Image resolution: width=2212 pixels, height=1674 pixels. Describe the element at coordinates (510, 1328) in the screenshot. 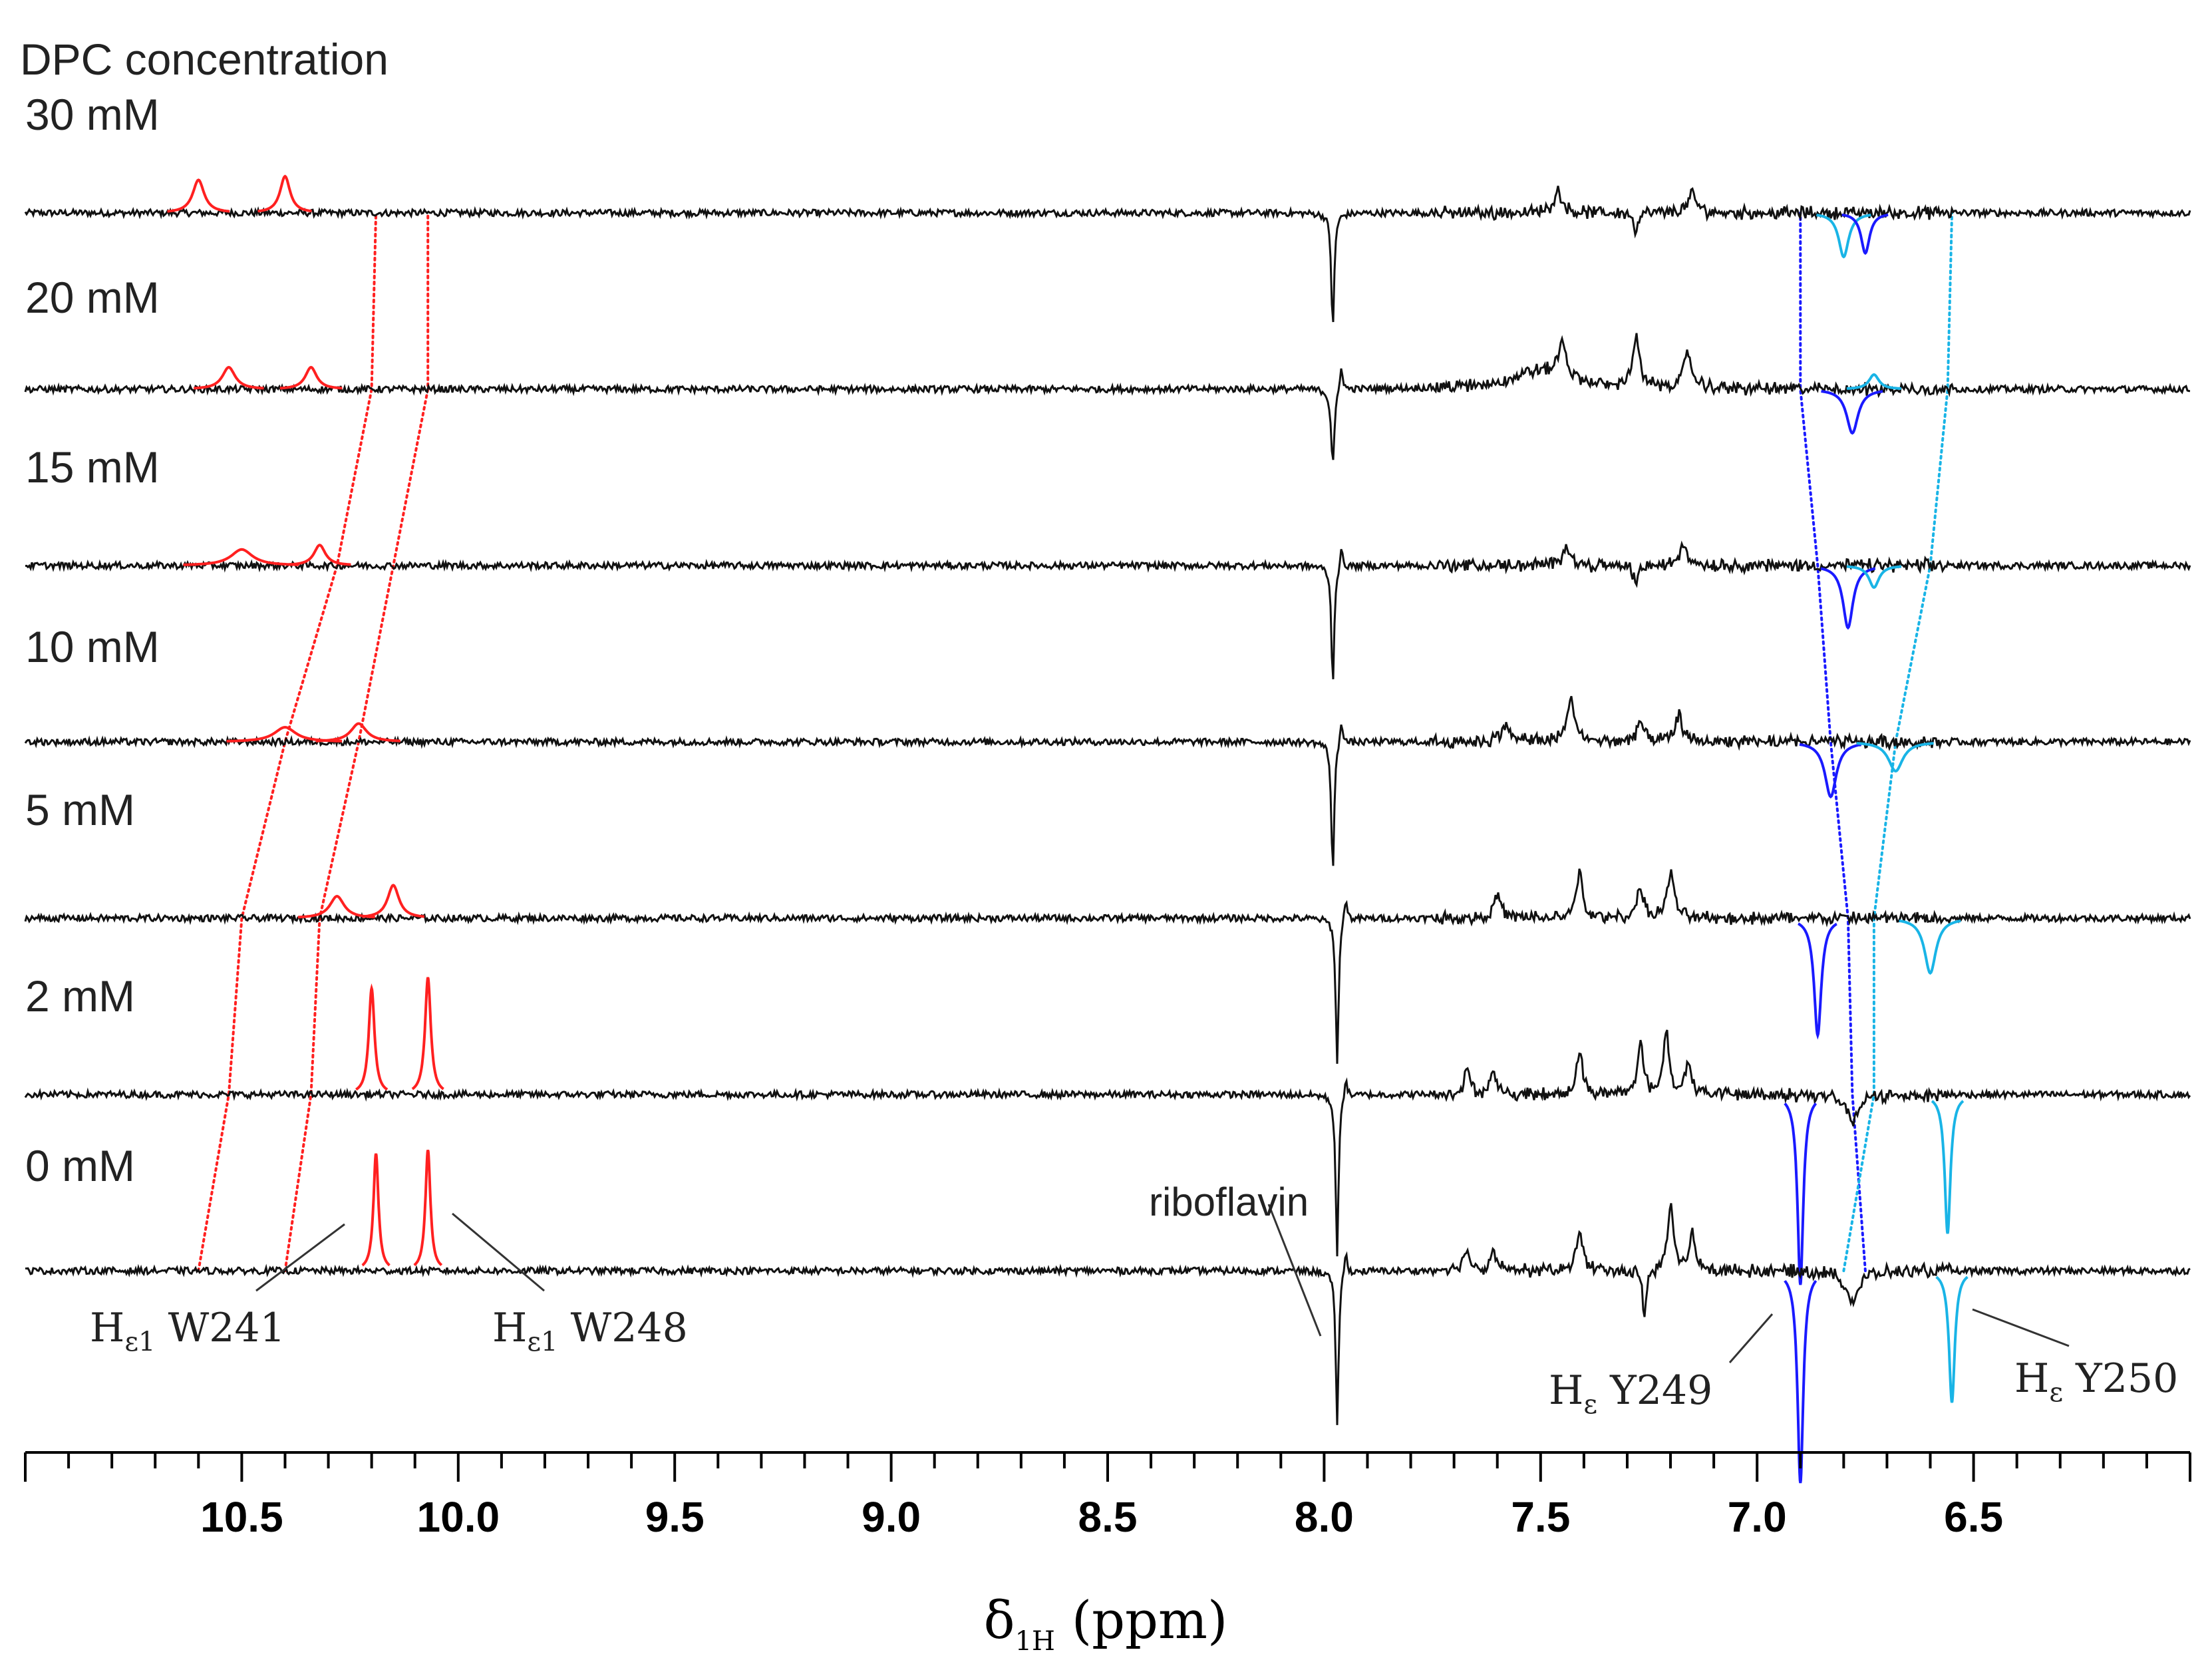

I see `annotation-w248-main: H` at that location.